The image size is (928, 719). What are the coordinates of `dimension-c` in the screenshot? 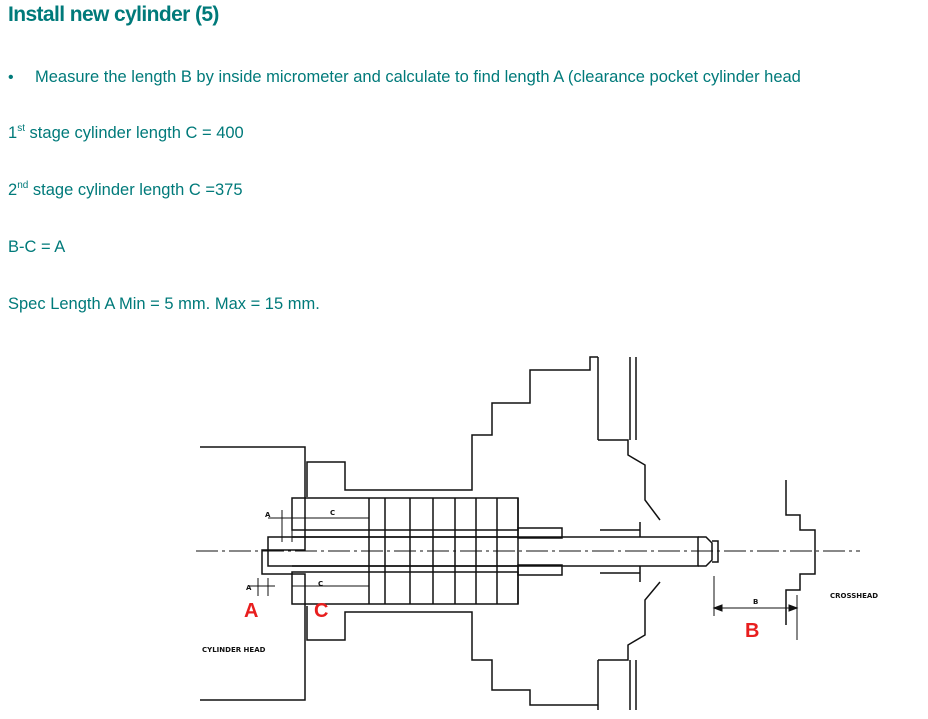 It's located at (331, 552).